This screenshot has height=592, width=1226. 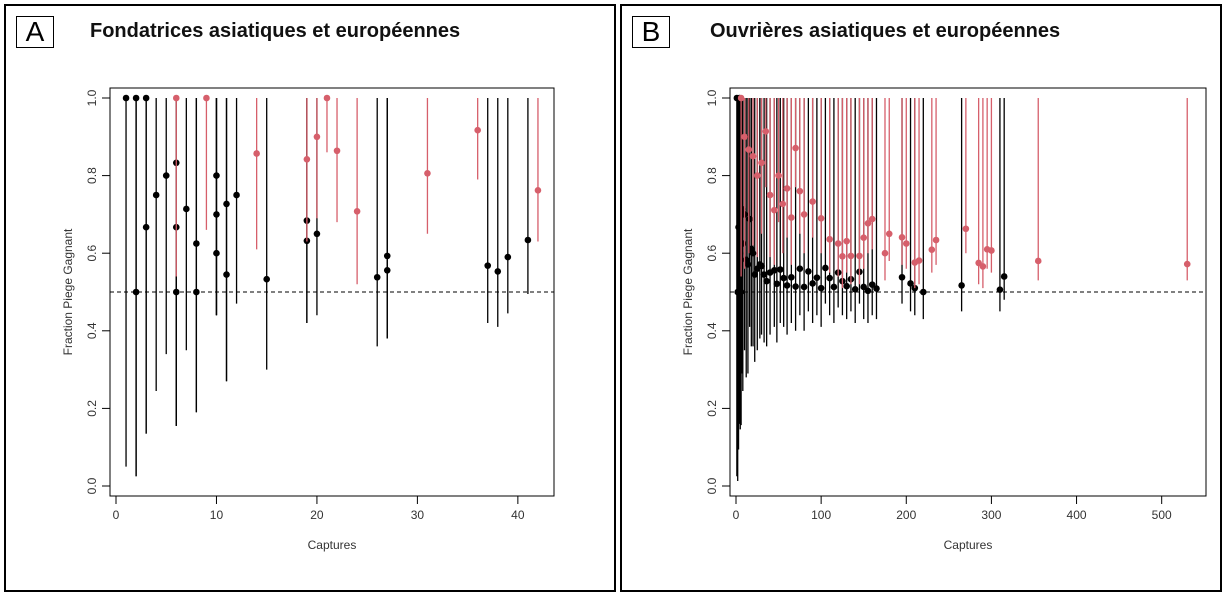 What do you see at coordinates (275, 31) in the screenshot?
I see `chart-title: Fondatrices asiatiques et européennes` at bounding box center [275, 31].